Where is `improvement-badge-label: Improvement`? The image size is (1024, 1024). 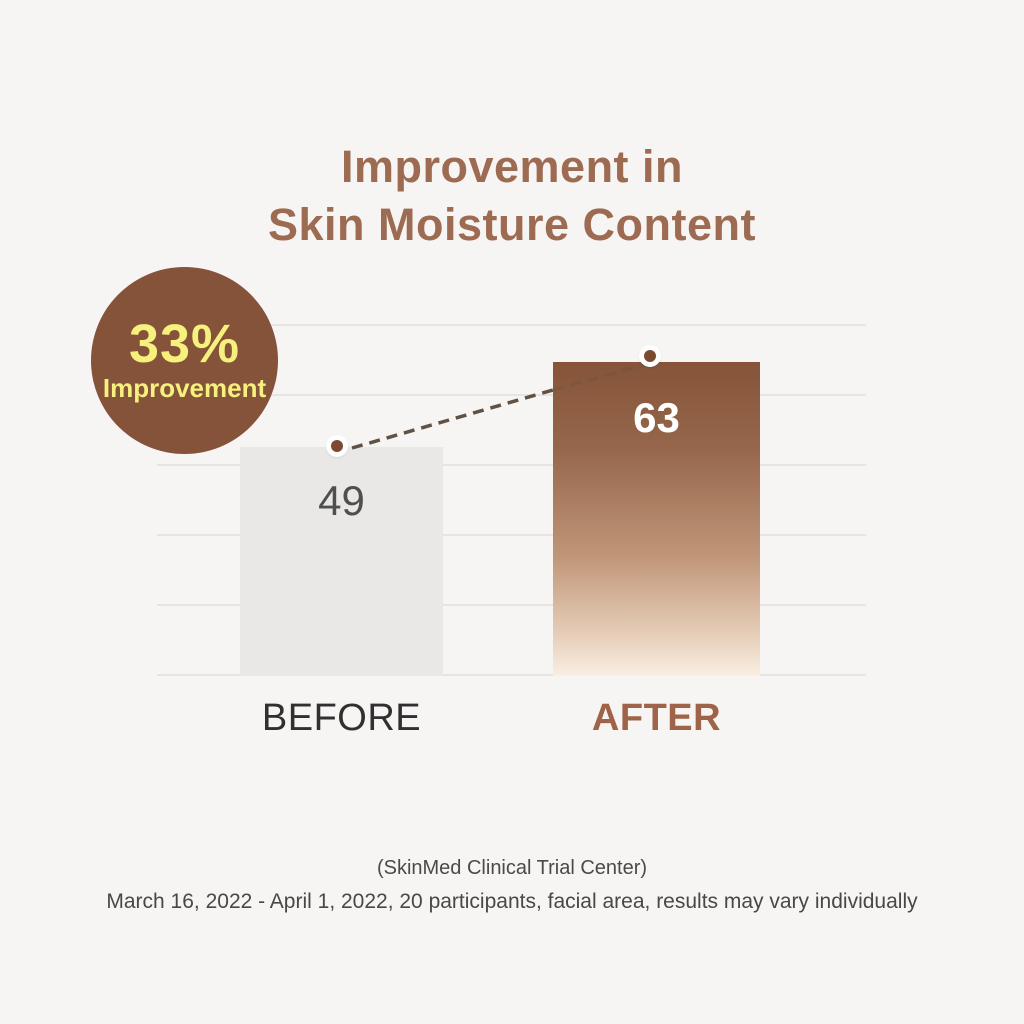
improvement-badge-label: Improvement is located at coordinates (184, 388).